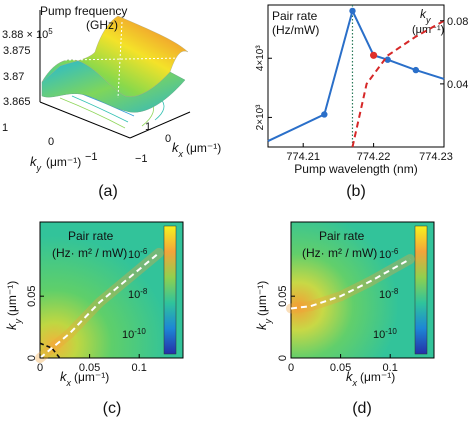 The image size is (474, 427). Describe the element at coordinates (352, 378) in the screenshot. I see `d-xlabel: kx` at that location.